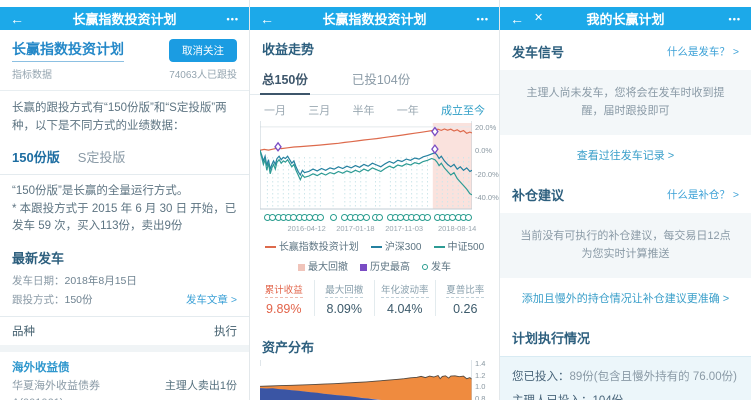 Image resolution: width=751 pixels, height=400 pixels. Describe the element at coordinates (465, 309) in the screenshot. I see `stat-value: 0.26` at that location.